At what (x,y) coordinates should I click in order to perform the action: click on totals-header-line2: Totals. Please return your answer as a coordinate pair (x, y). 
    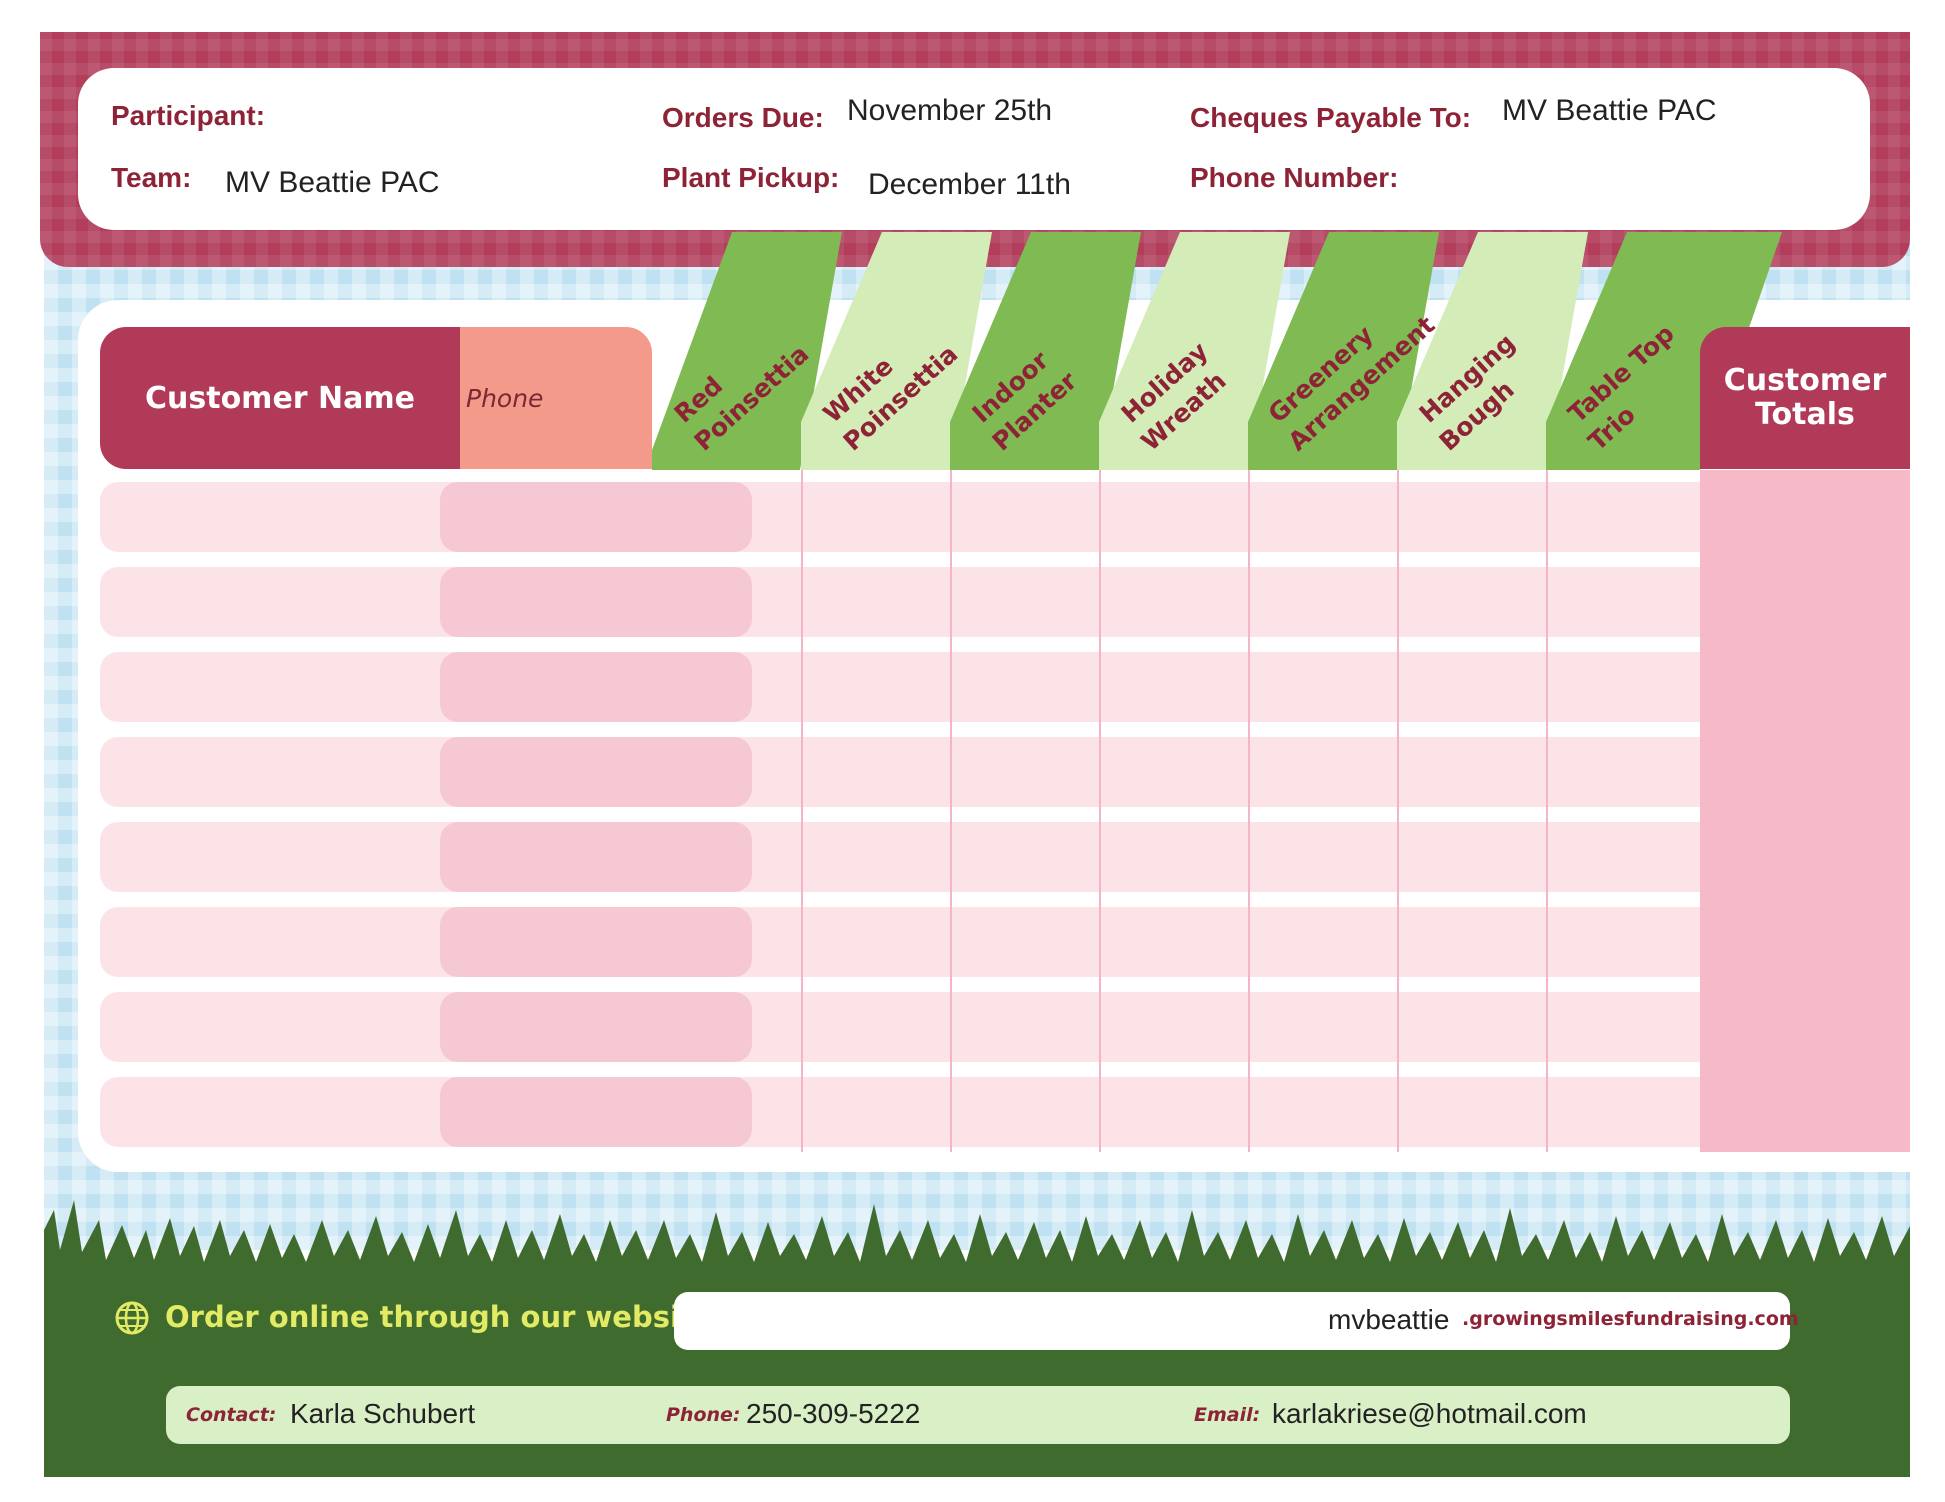
    Looking at the image, I should click on (1805, 414).